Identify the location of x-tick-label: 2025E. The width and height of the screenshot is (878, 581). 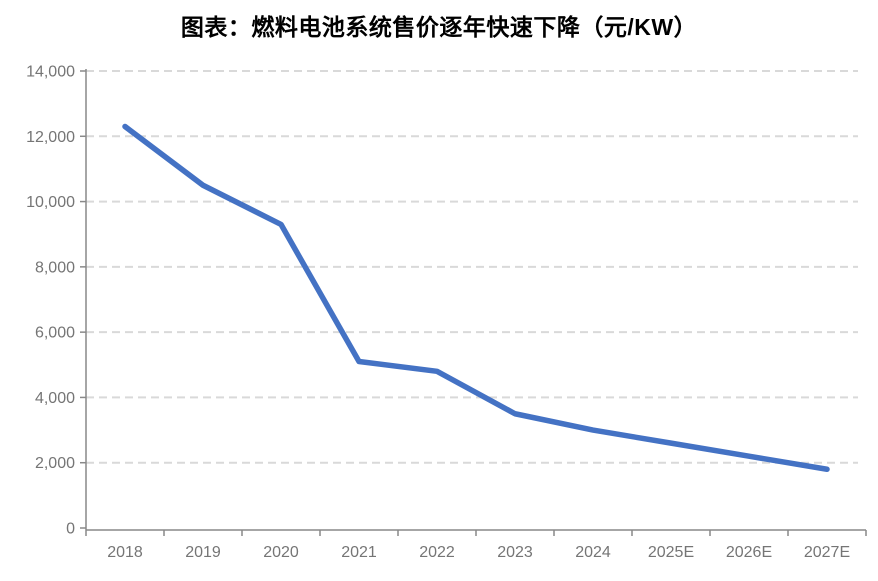
(671, 552).